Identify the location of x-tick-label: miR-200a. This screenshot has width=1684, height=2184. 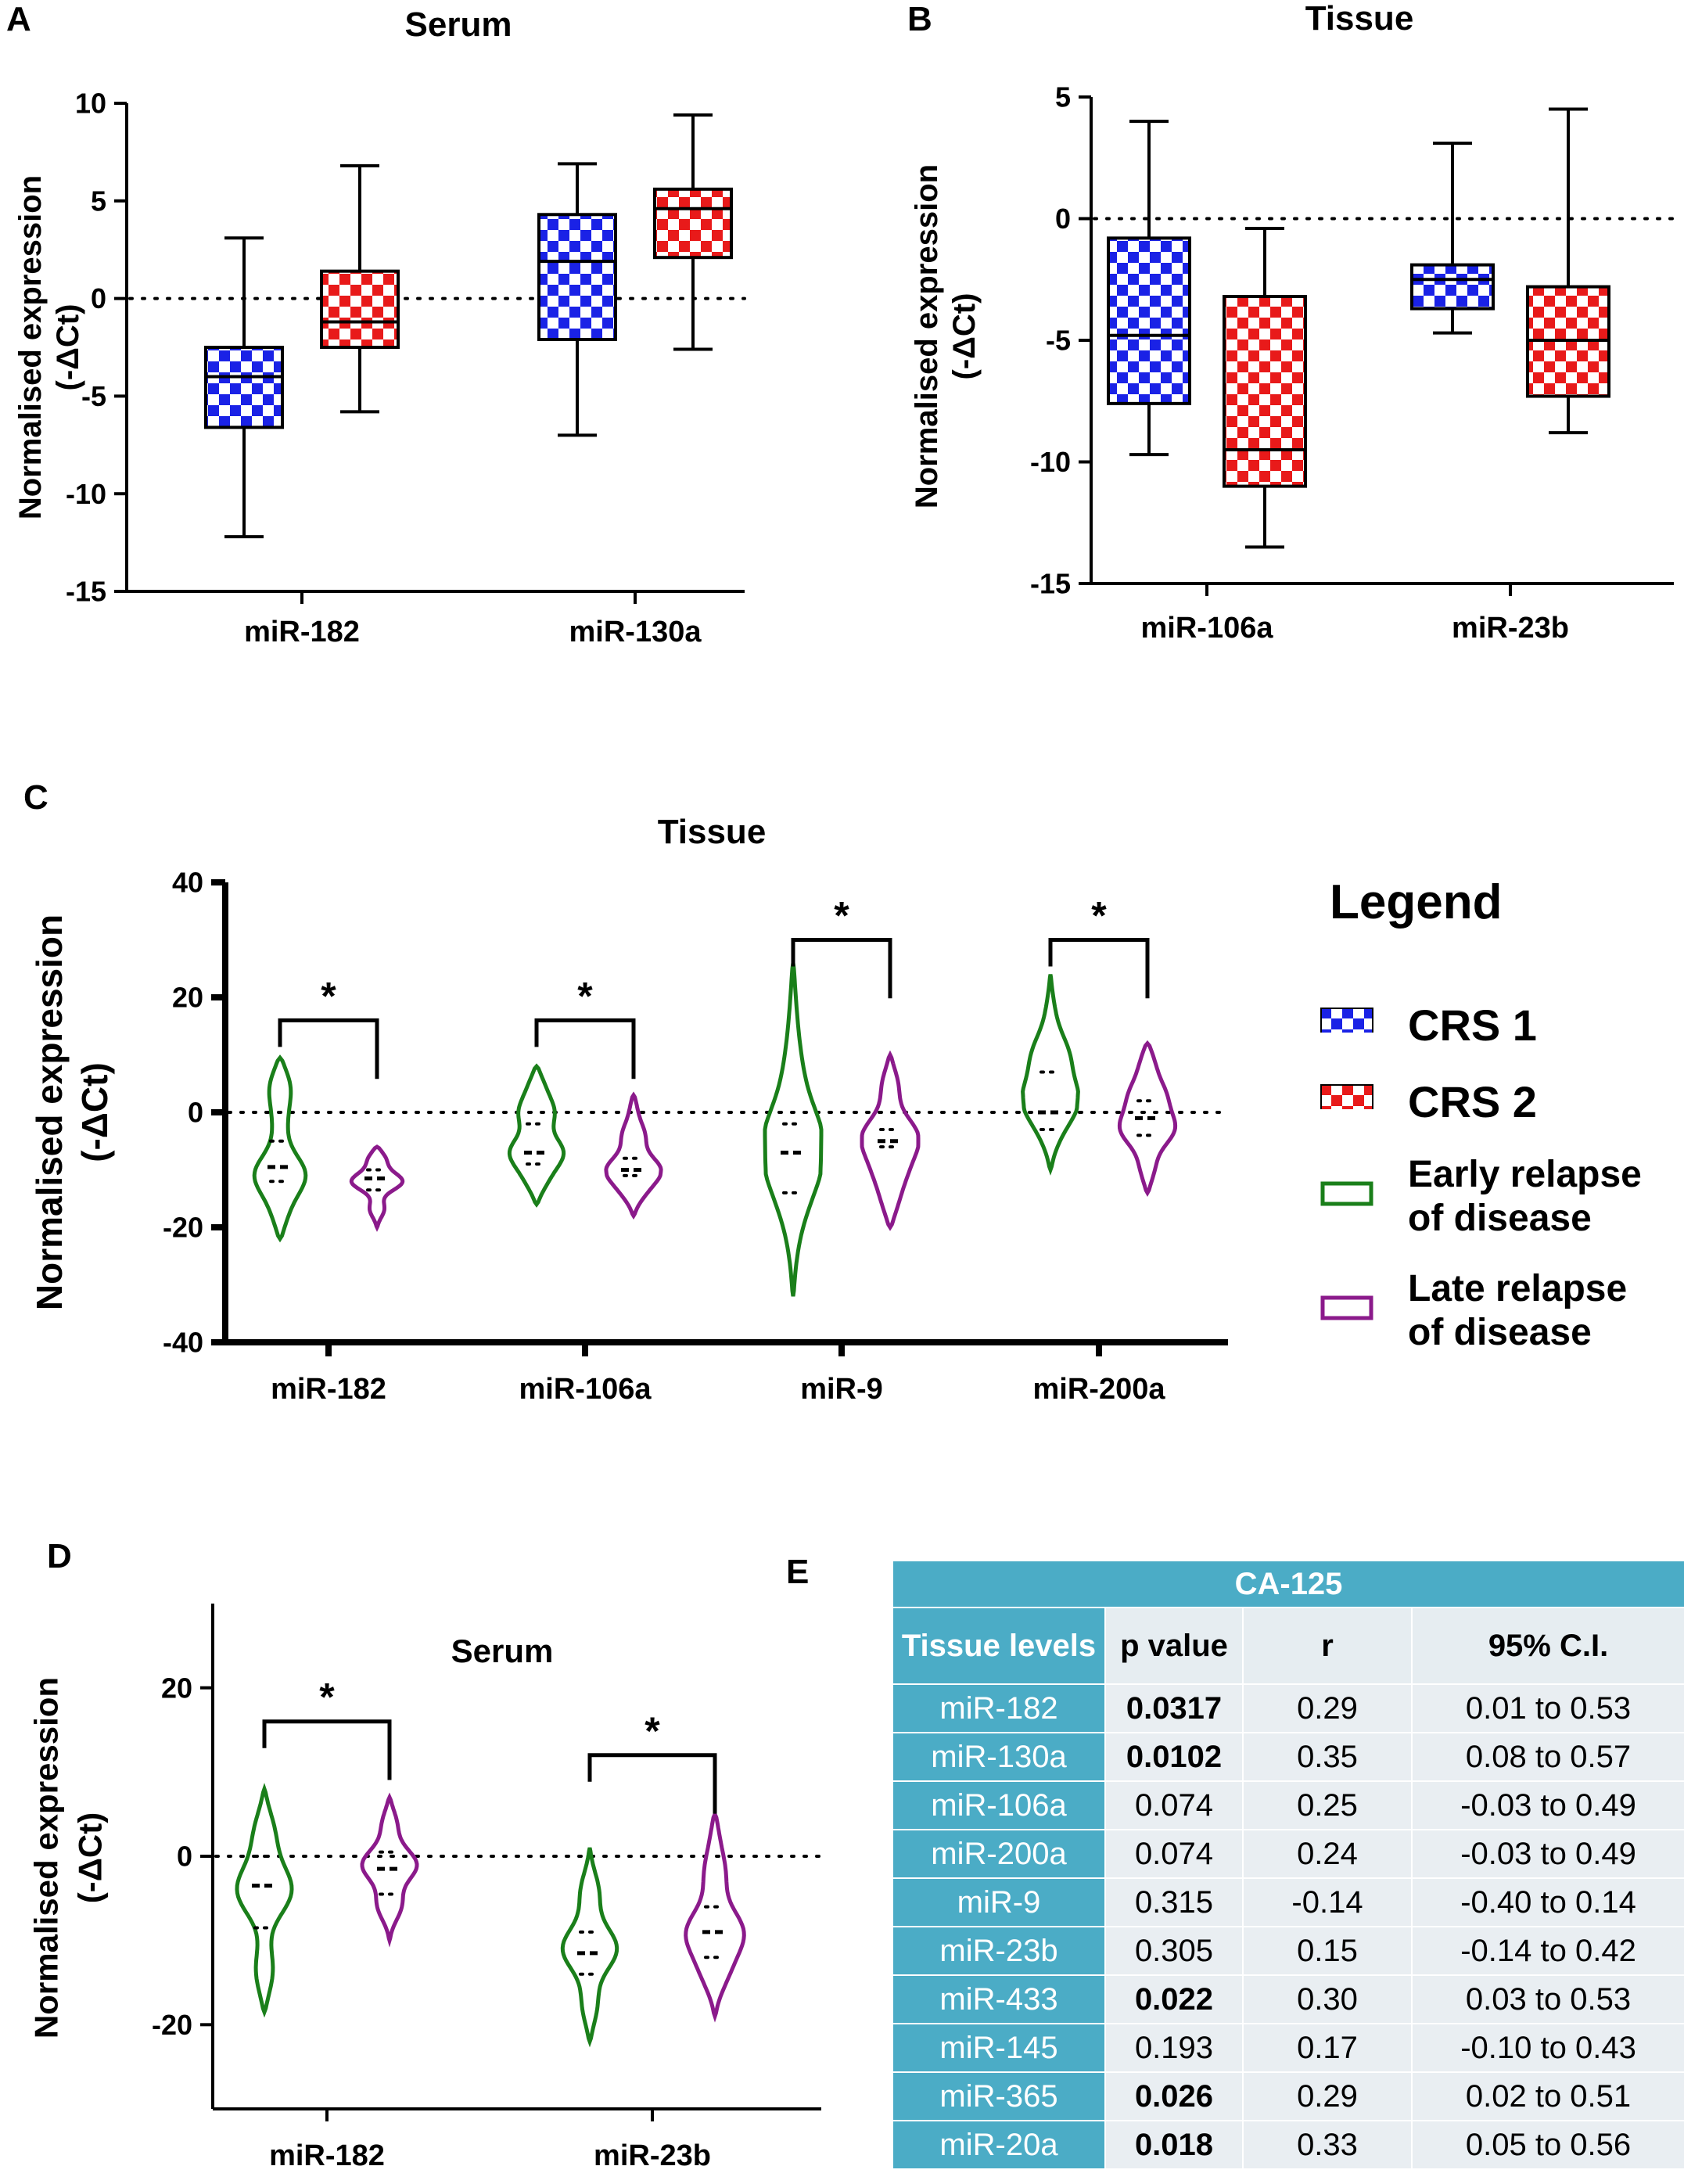
(1099, 1389).